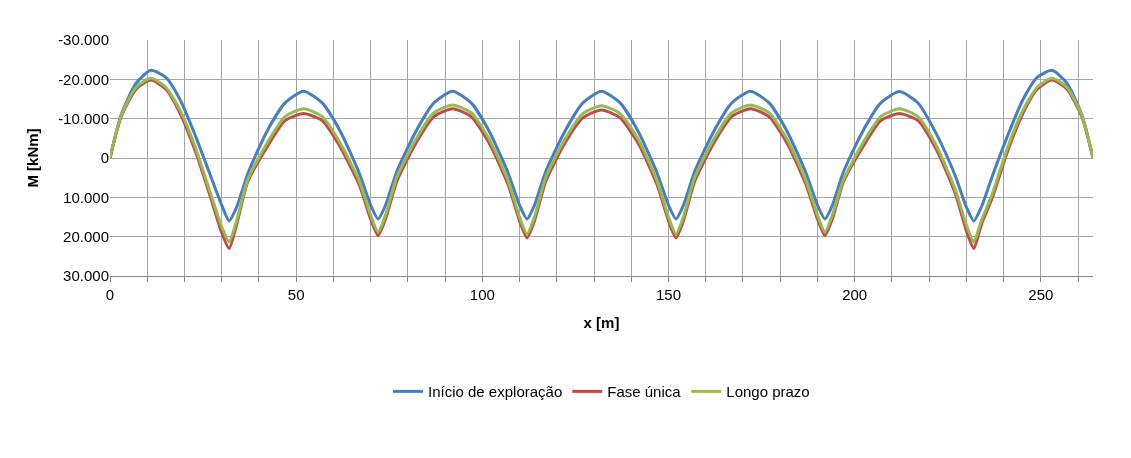  What do you see at coordinates (644, 392) in the screenshot?
I see `legend-label: Fase única` at bounding box center [644, 392].